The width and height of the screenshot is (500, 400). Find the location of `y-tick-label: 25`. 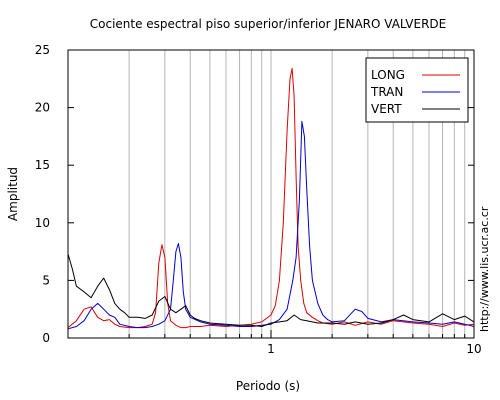

y-tick-label: 25 is located at coordinates (42, 50).